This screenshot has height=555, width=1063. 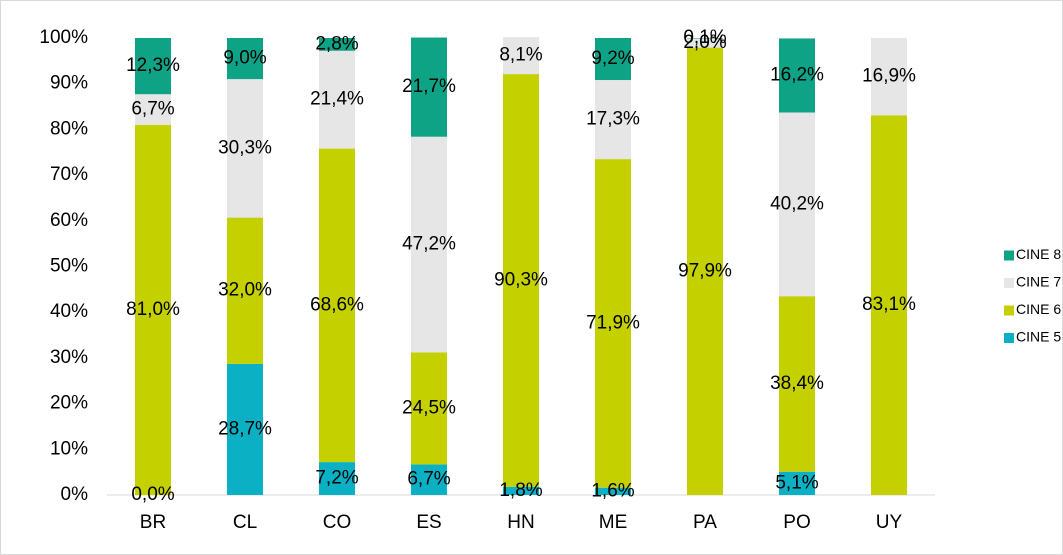 I want to click on data-label: 12,3%, so click(x=153, y=65).